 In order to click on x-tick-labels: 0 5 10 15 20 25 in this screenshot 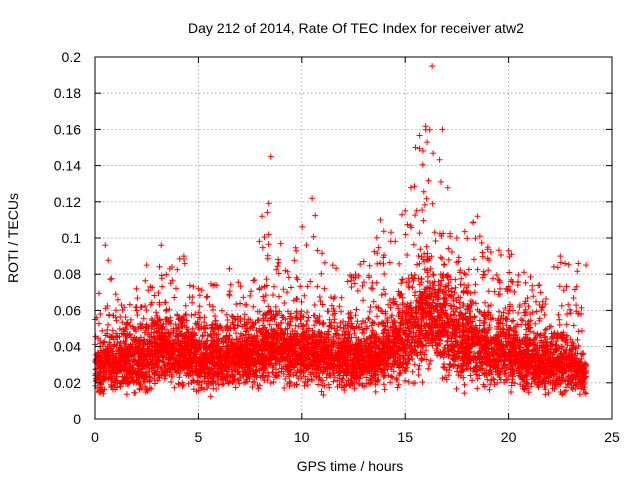, I will do `click(355, 437)`.